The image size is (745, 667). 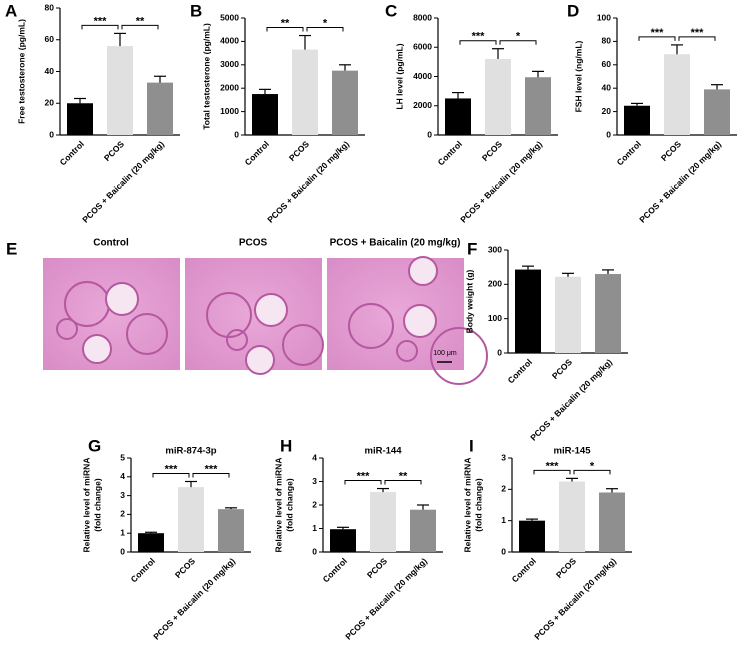 What do you see at coordinates (122, 457) in the screenshot?
I see `y-tick-label: 5` at bounding box center [122, 457].